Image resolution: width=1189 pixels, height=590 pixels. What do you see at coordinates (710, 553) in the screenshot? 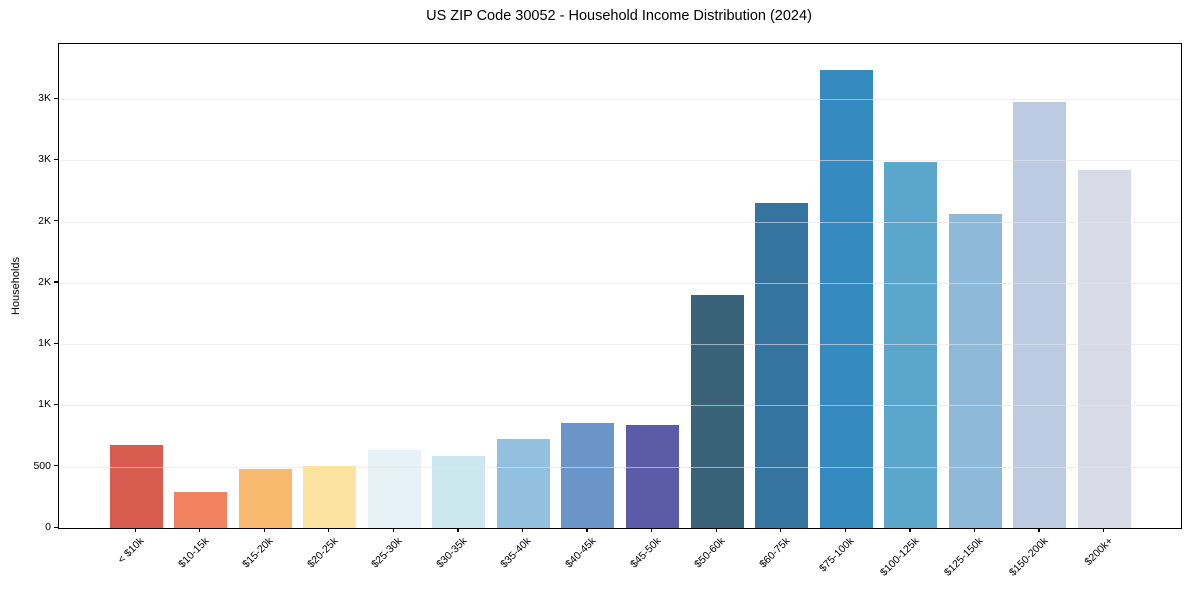
I see `x-tick-label: $50-60k` at bounding box center [710, 553].